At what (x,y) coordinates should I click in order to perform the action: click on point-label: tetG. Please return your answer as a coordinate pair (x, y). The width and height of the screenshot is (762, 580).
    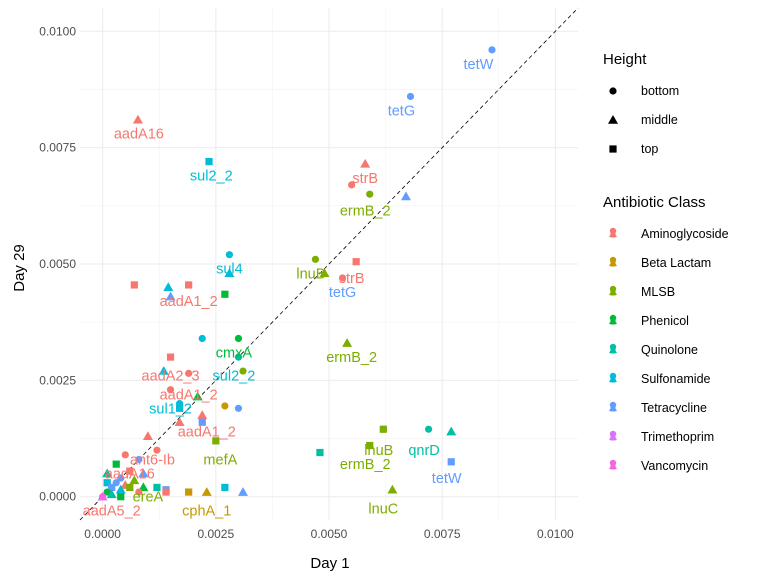
    Looking at the image, I should click on (401, 111).